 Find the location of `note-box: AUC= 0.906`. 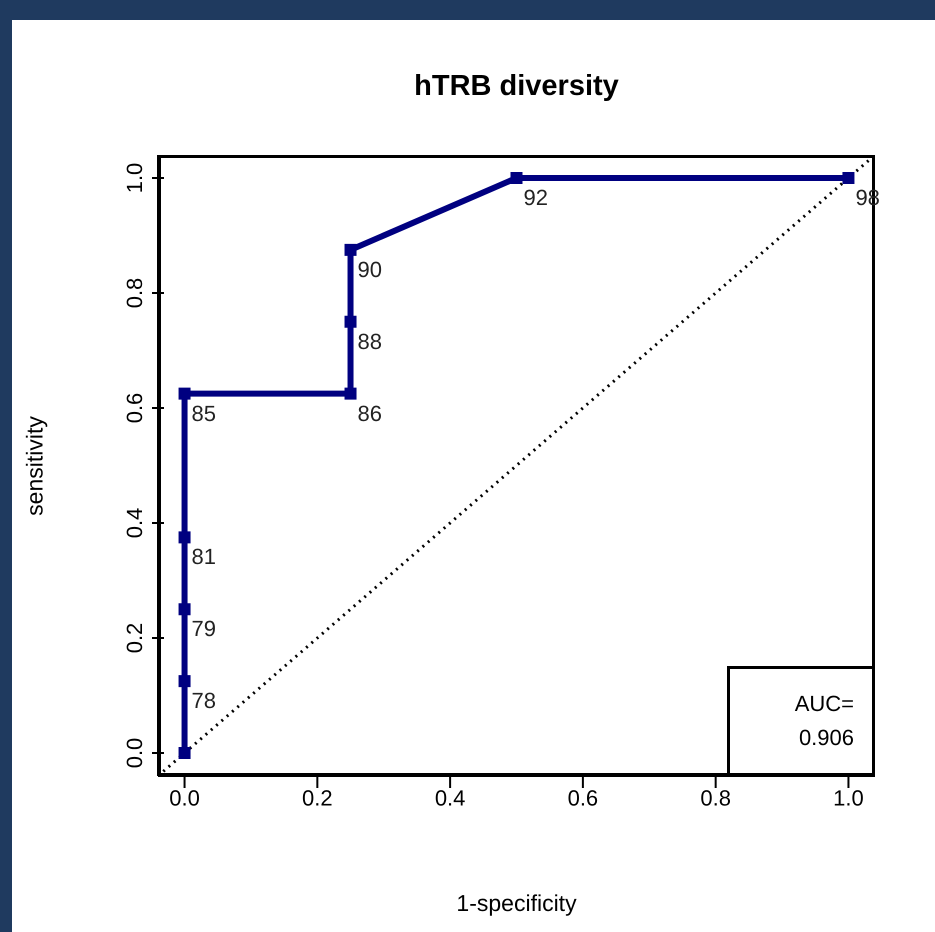

note-box: AUC= 0.906 is located at coordinates (801, 721).